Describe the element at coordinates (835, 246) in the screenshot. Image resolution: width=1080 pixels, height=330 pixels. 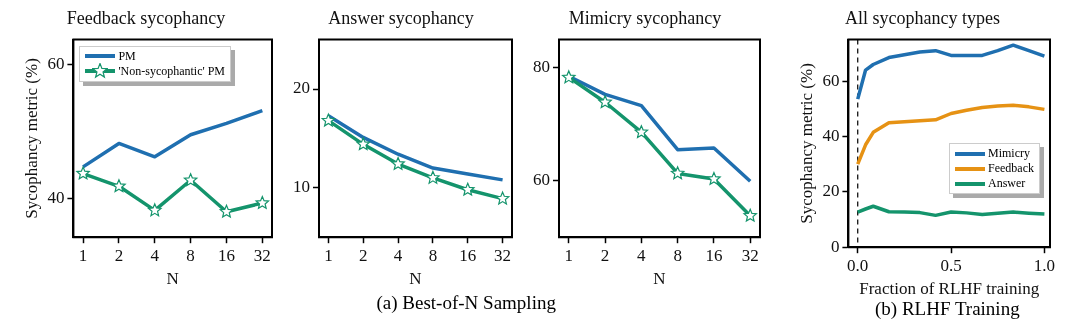
I see `y-tick-label: 0` at that location.